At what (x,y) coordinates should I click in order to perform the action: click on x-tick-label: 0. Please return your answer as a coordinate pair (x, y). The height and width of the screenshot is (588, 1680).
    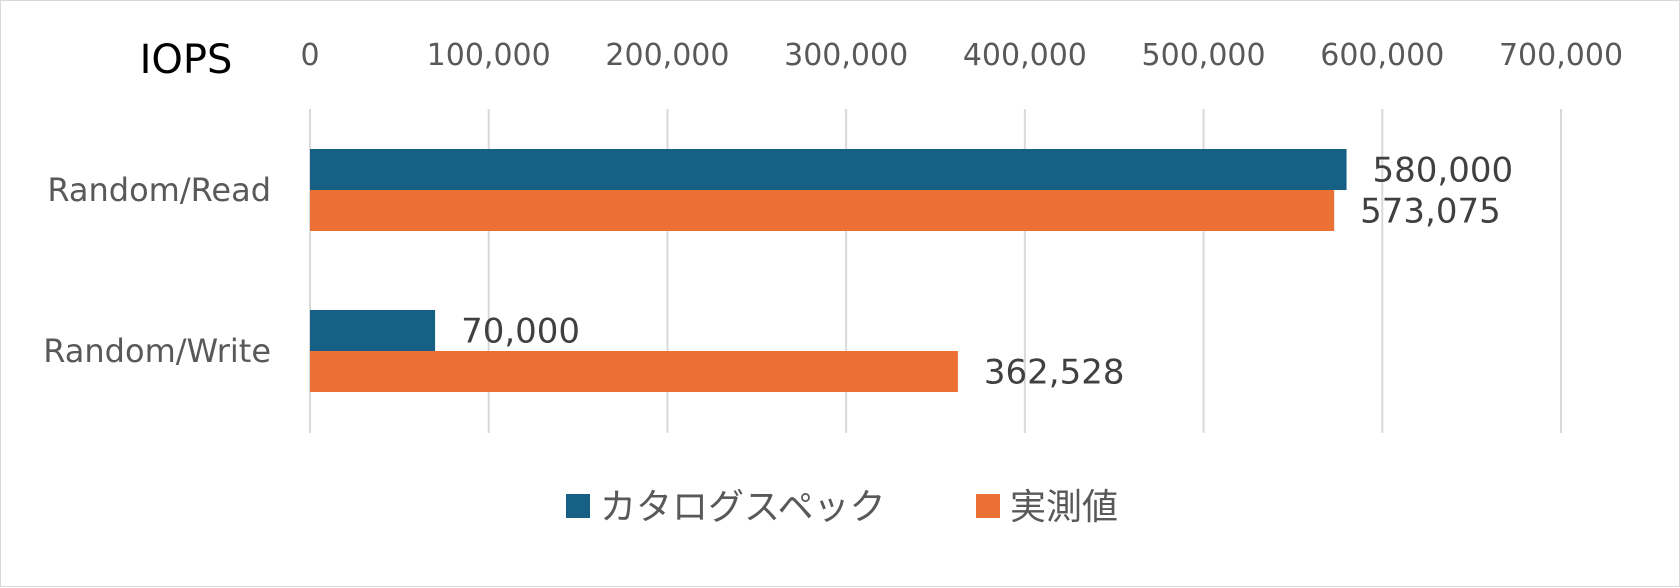
    Looking at the image, I should click on (309, 55).